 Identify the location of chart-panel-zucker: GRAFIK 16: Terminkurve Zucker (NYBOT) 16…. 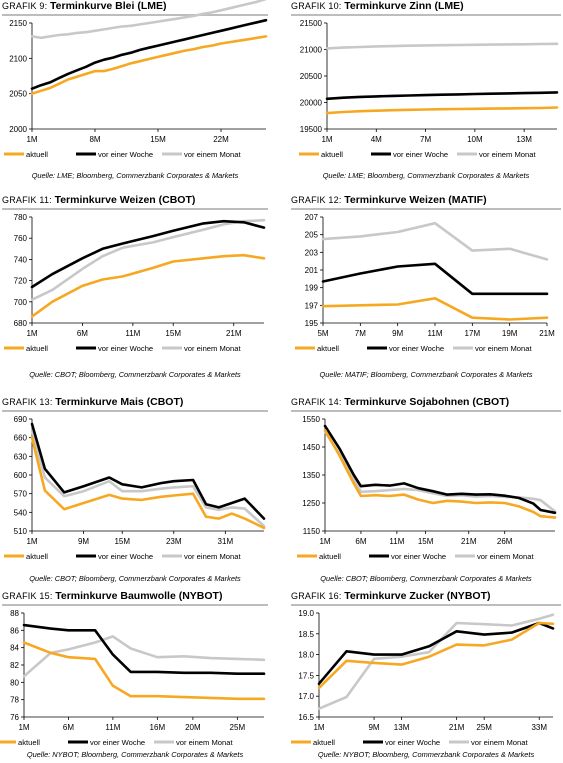
(426, 676).